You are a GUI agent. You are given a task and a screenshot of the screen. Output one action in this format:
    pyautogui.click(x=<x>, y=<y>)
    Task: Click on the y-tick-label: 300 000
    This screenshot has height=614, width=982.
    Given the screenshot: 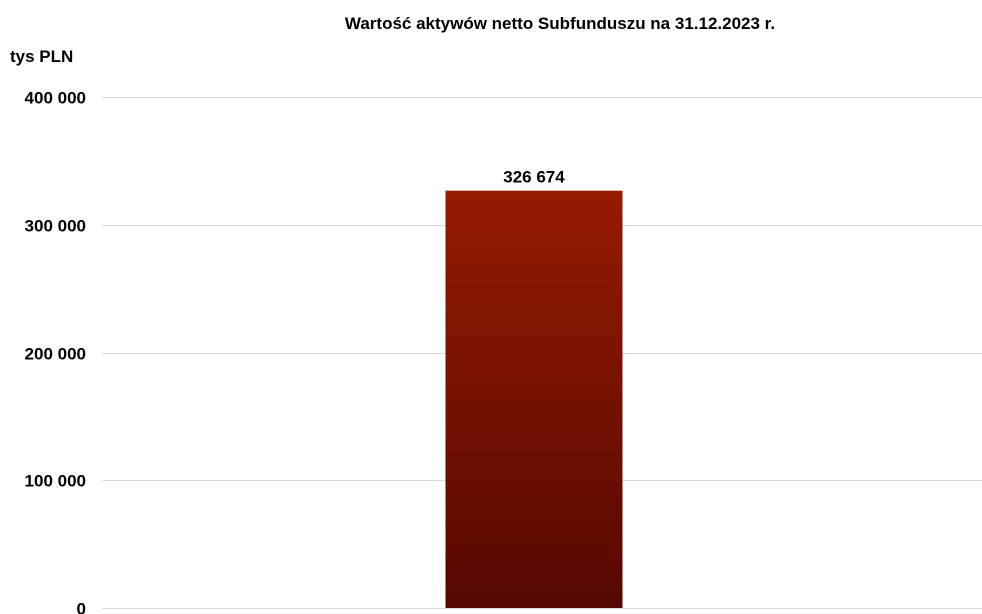 What is the action you would take?
    pyautogui.click(x=55, y=226)
    